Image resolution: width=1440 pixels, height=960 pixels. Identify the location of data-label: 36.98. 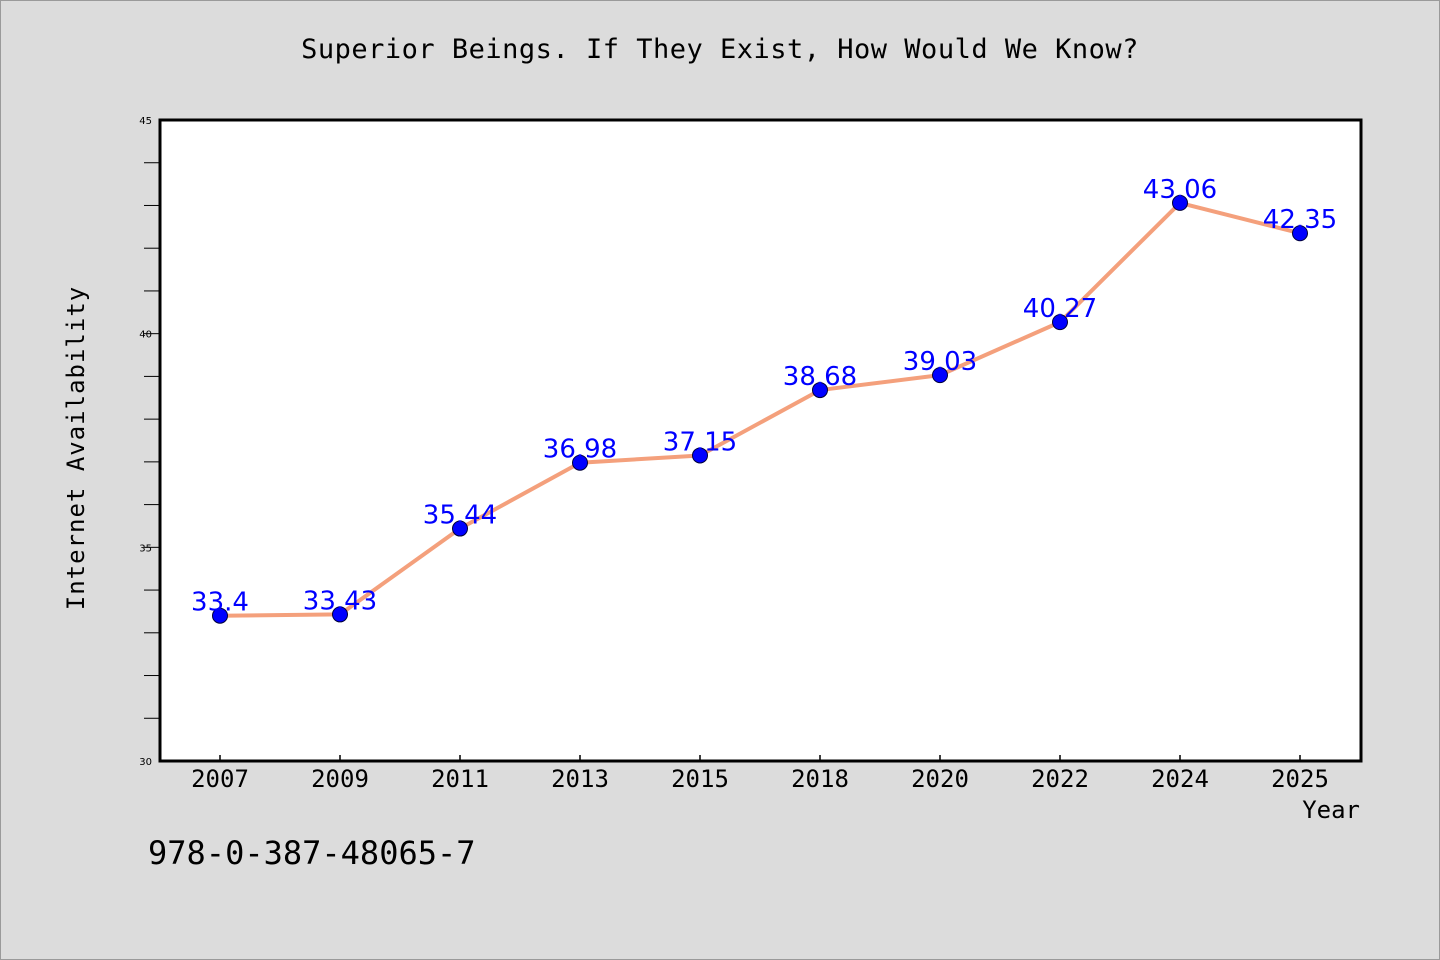
(580, 450).